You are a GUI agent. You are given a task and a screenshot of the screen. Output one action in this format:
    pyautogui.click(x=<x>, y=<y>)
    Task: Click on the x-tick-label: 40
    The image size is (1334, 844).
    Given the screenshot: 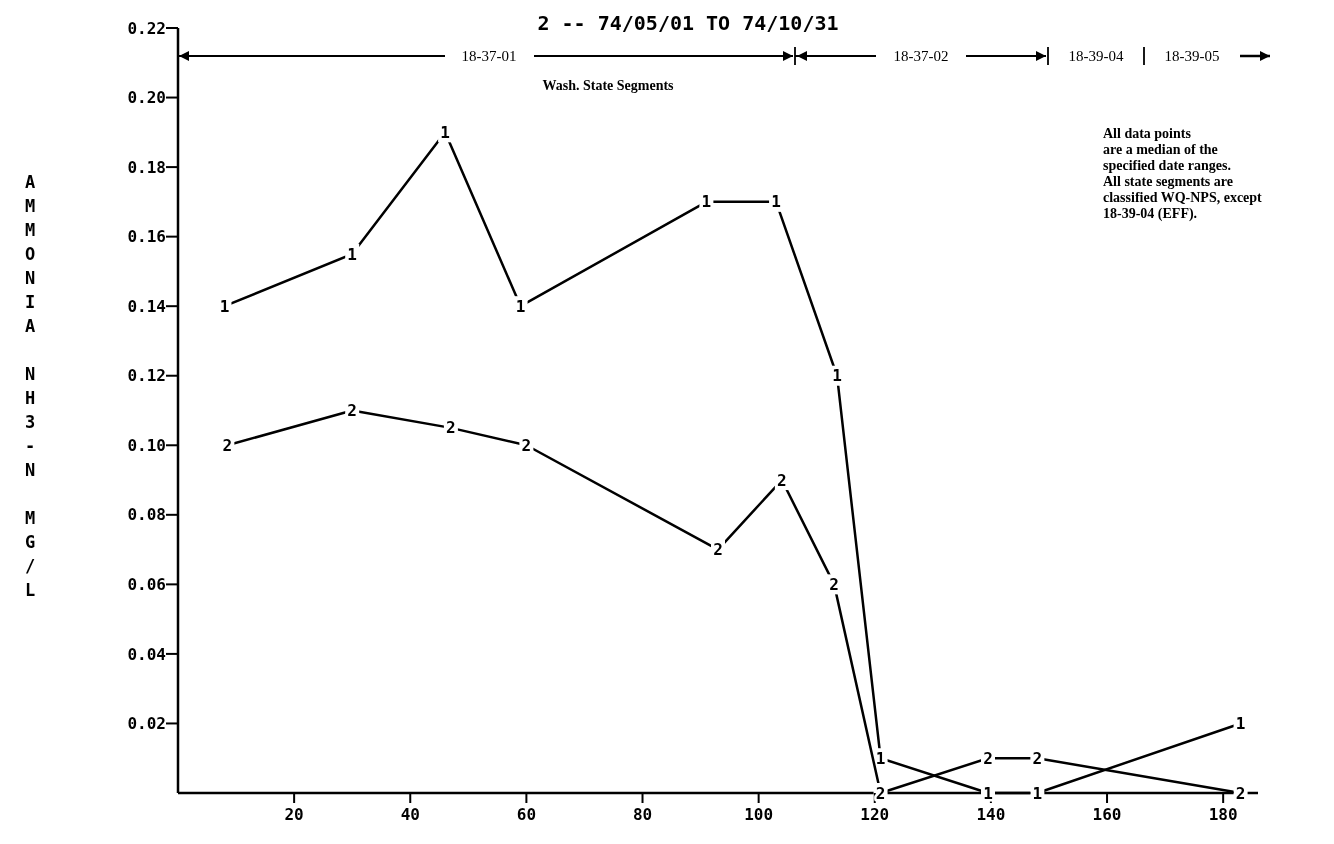 What is the action you would take?
    pyautogui.click(x=410, y=814)
    